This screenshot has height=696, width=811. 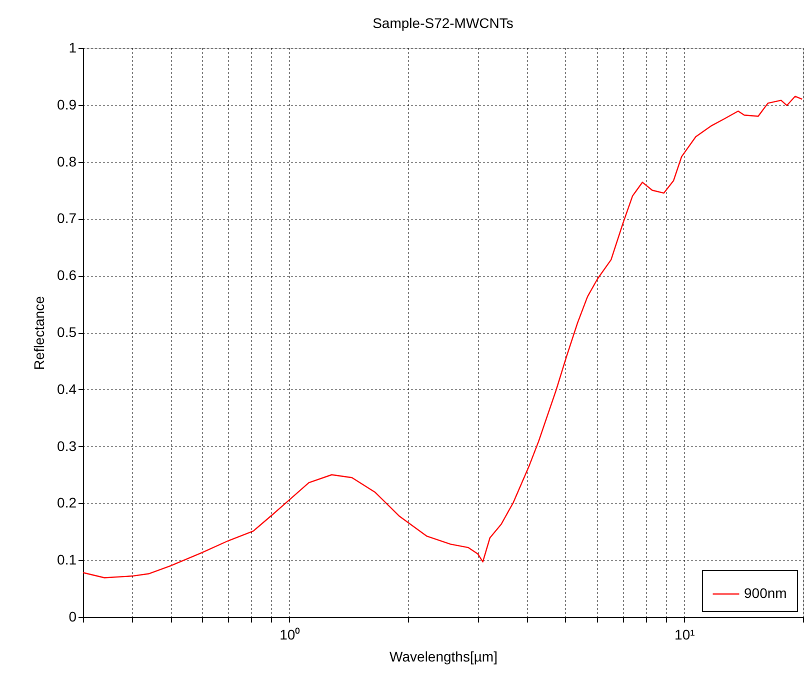 What do you see at coordinates (67, 161) in the screenshot?
I see `y-tick-label: 0.8` at bounding box center [67, 161].